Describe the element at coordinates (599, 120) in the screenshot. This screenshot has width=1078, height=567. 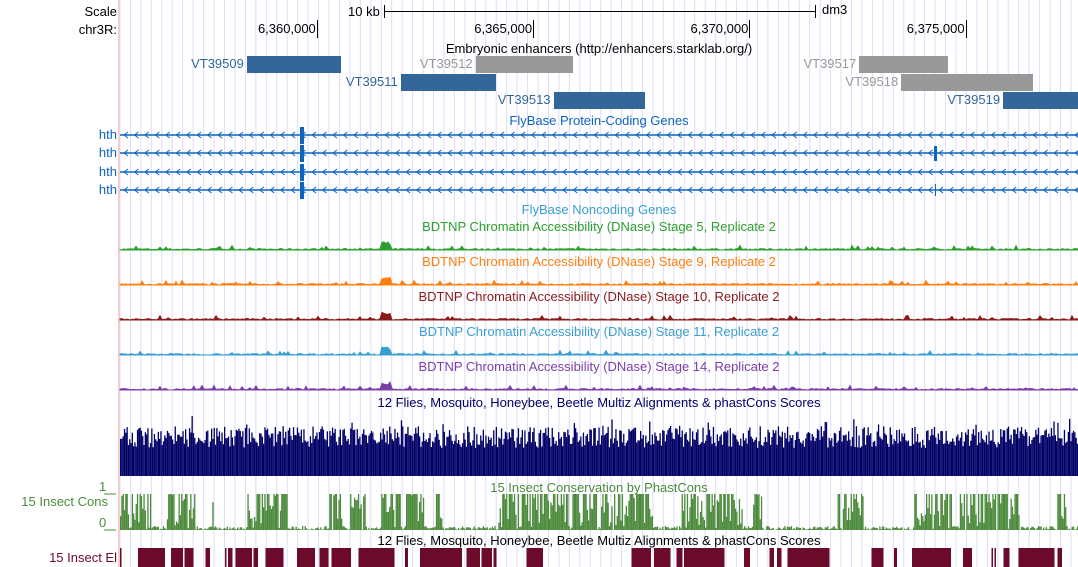
I see `genes-track-title: FlyBase Protein-Coding Genes` at that location.